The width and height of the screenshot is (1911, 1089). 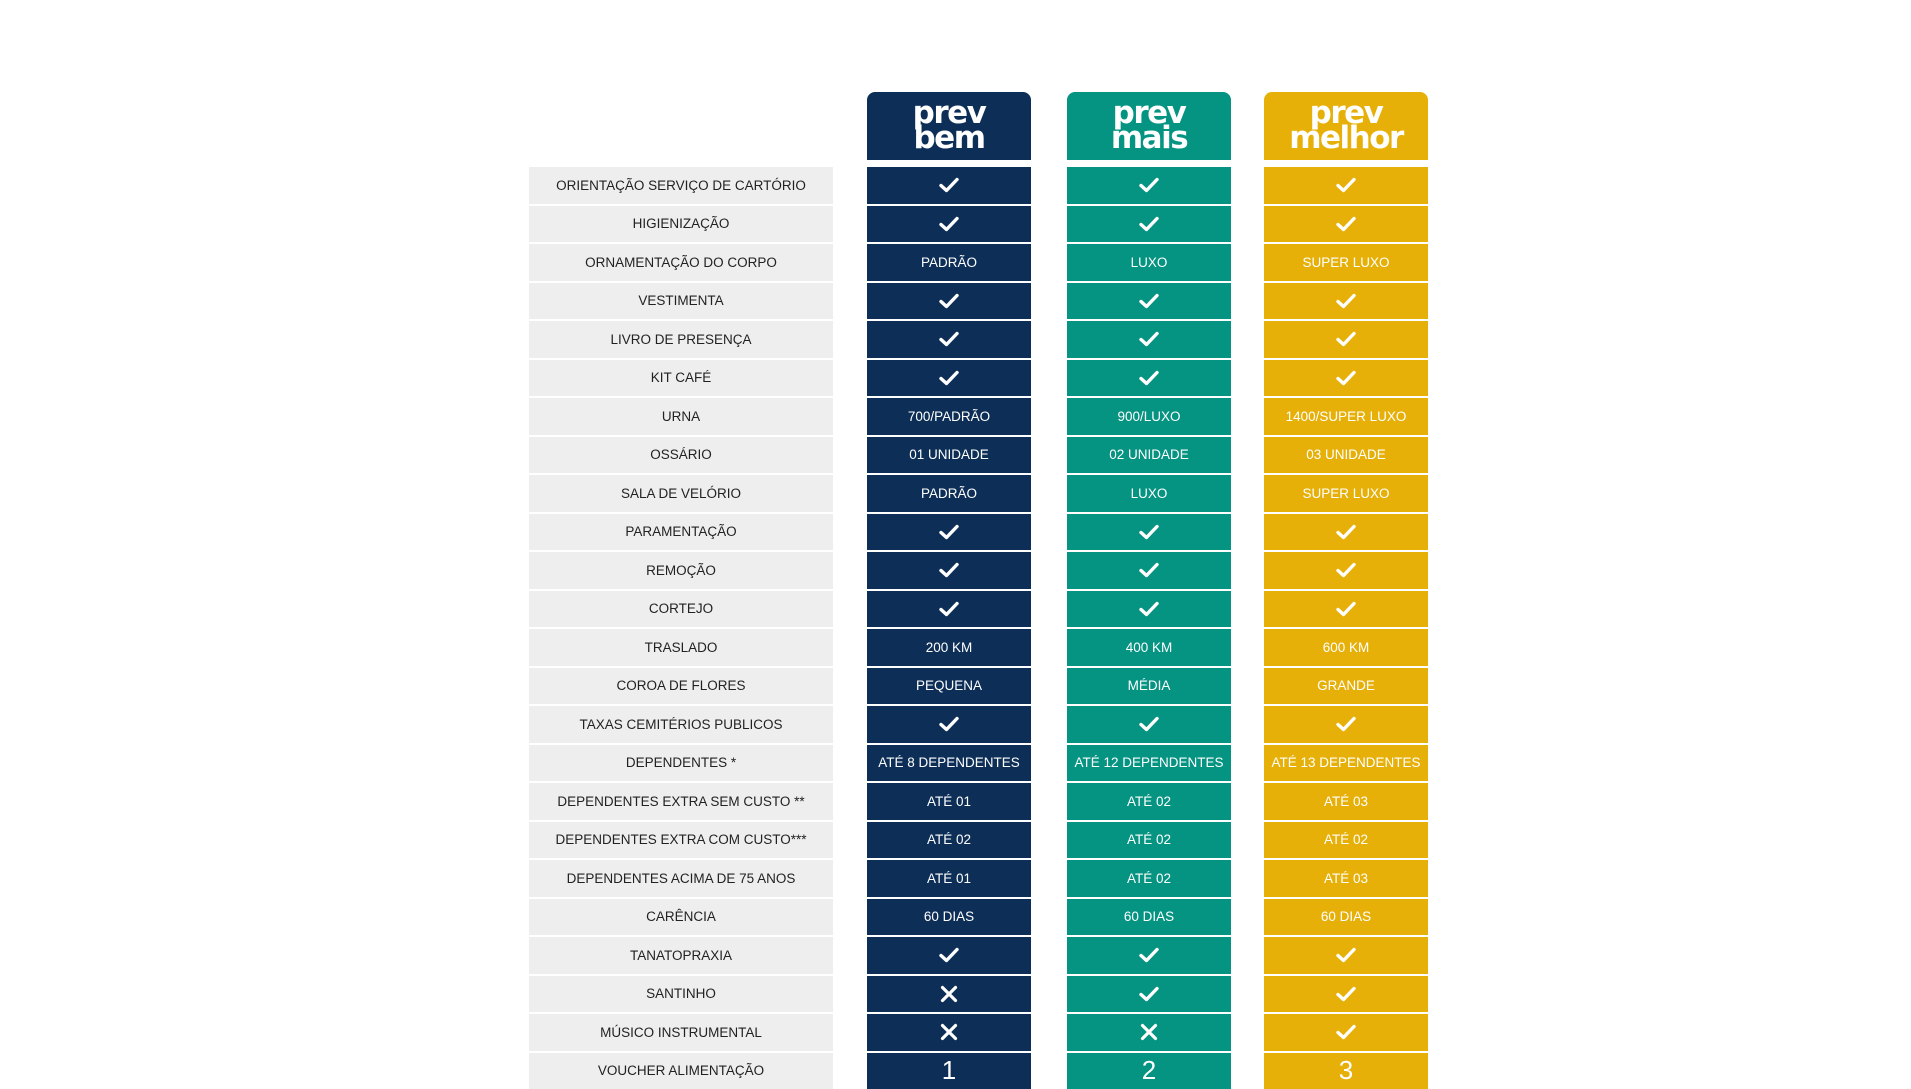 What do you see at coordinates (1346, 685) in the screenshot?
I see `cell-melhor: GRANDE` at bounding box center [1346, 685].